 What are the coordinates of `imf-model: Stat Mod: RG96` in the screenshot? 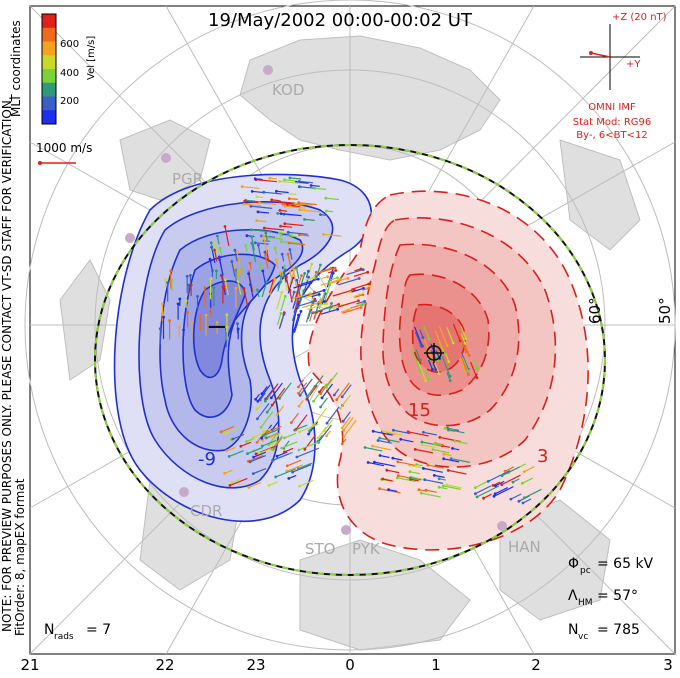 It's located at (612, 122).